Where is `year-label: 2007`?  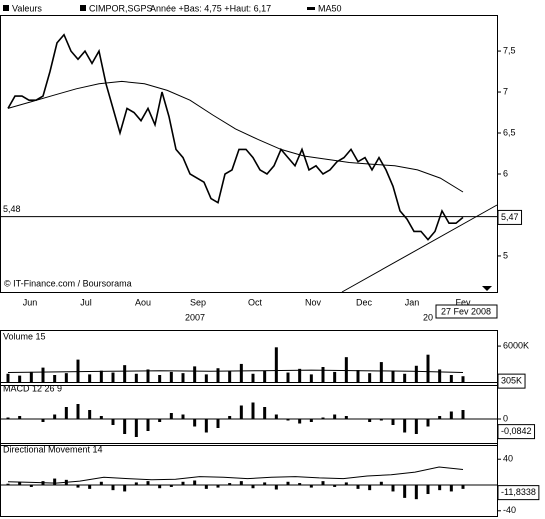 year-label: 2007 is located at coordinates (195, 317).